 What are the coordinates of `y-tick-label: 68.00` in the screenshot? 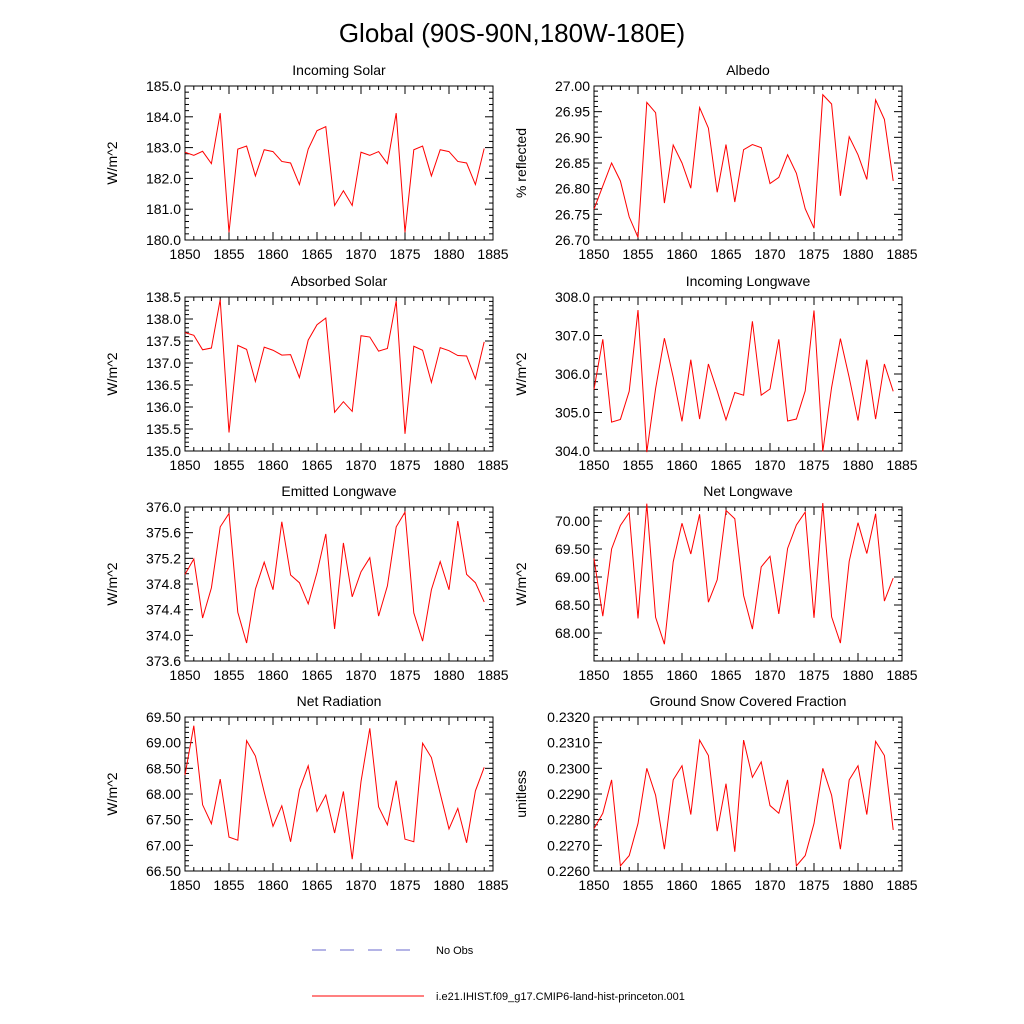 It's located at (163, 794).